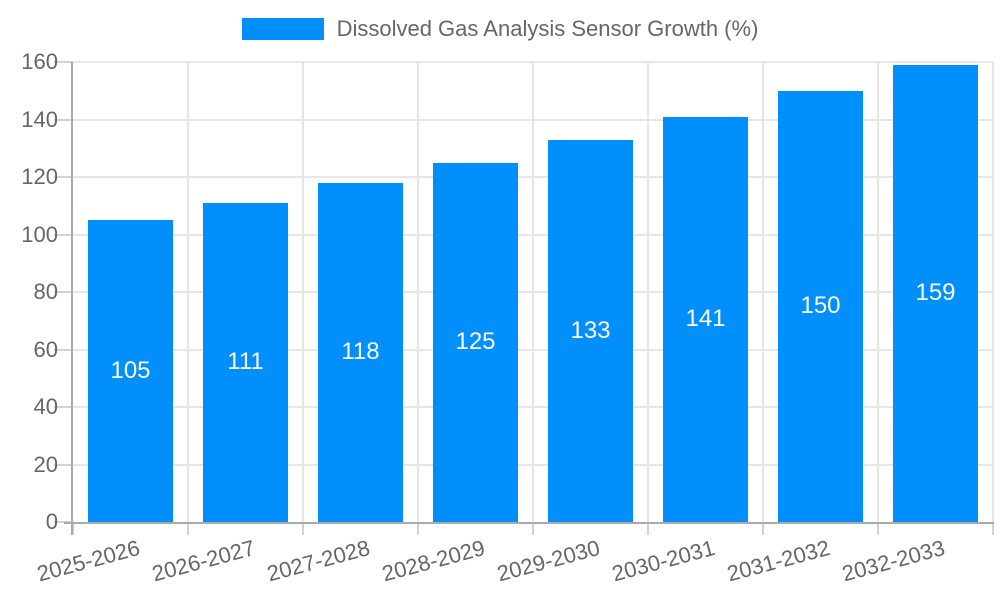 This screenshot has width=1000, height=600. What do you see at coordinates (39, 119) in the screenshot?
I see `y-tick-label: 140` at bounding box center [39, 119].